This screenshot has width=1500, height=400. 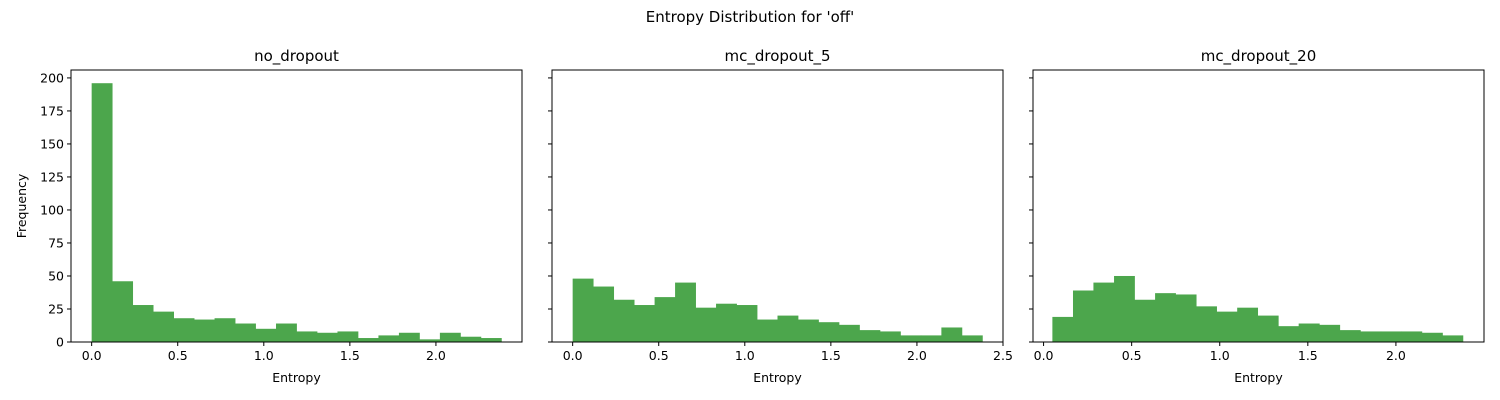 What do you see at coordinates (777, 56) in the screenshot?
I see `subplot-title: mc_dropout_5` at bounding box center [777, 56].